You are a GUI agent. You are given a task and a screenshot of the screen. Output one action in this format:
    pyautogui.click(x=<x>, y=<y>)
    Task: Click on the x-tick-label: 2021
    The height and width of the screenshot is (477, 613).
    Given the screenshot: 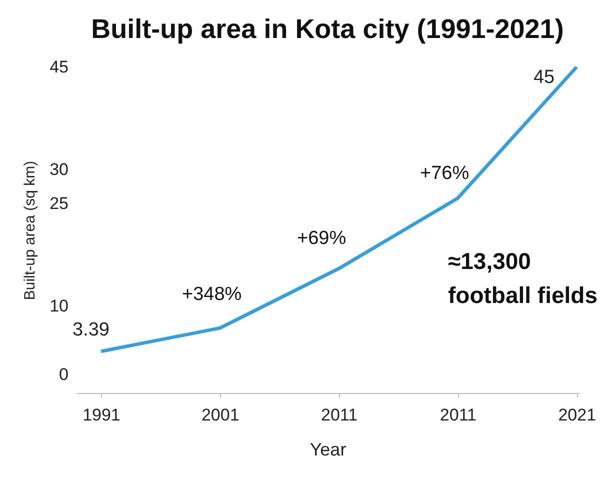 What is the action you would take?
    pyautogui.click(x=577, y=415)
    